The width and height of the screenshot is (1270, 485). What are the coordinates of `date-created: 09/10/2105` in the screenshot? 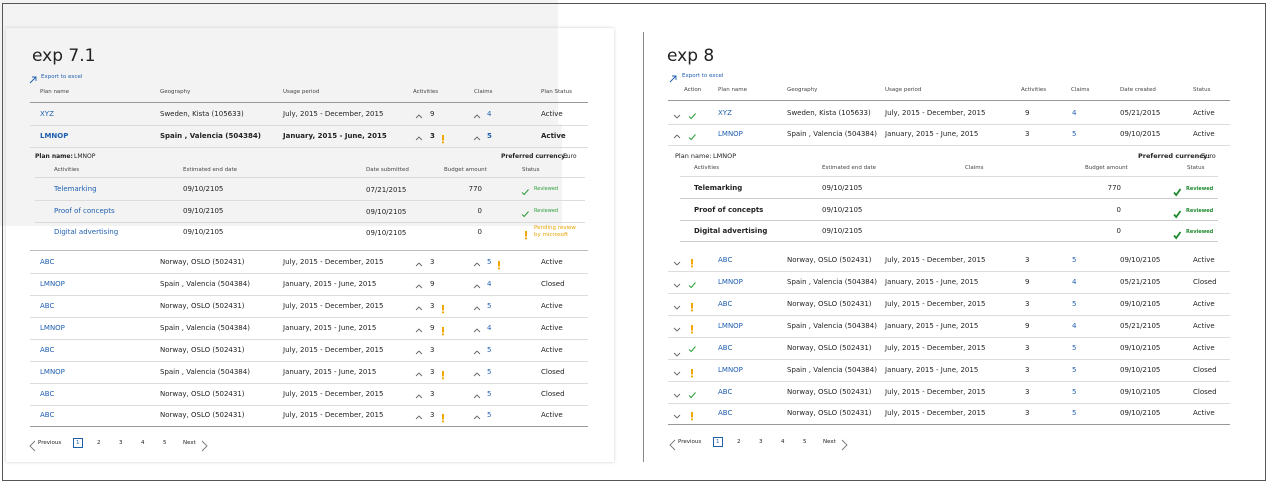 It's located at (1140, 348).